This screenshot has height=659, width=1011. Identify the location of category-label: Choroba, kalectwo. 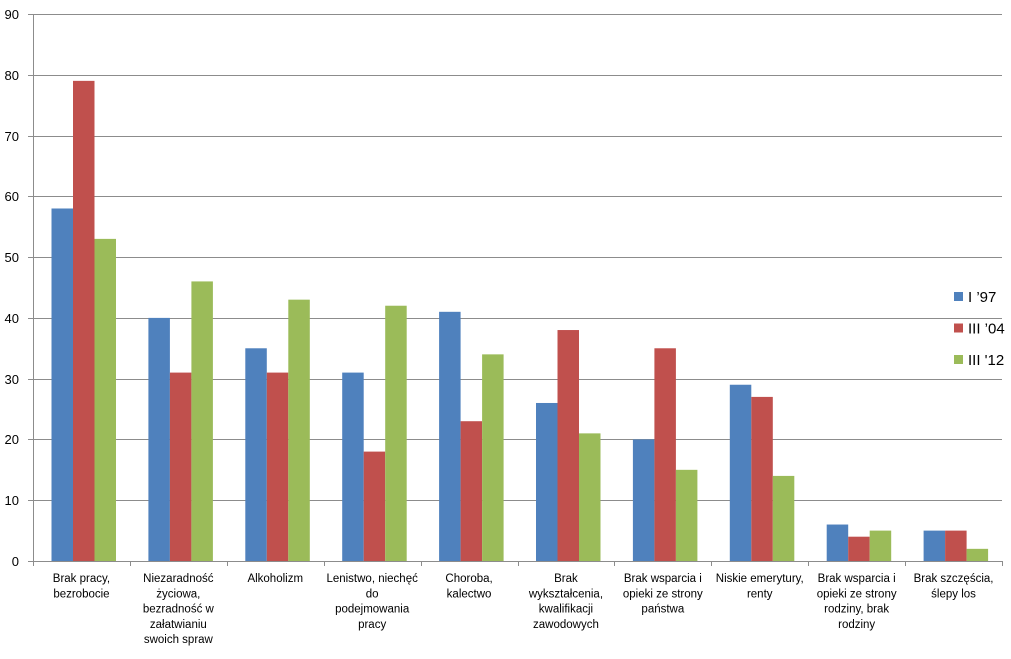
(468, 586).